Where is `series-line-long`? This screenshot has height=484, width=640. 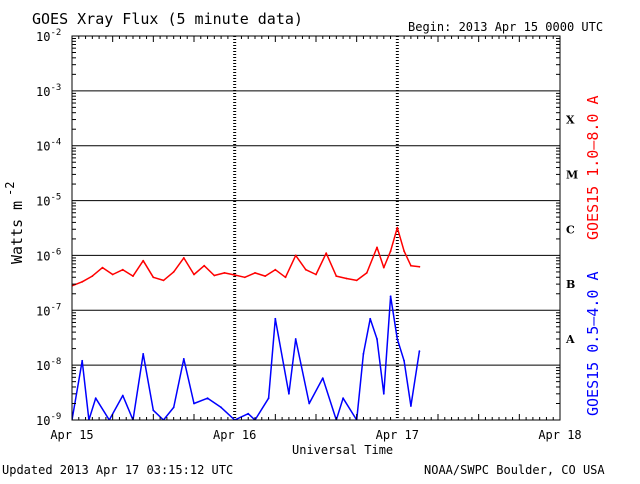
series-line-long is located at coordinates (246, 256).